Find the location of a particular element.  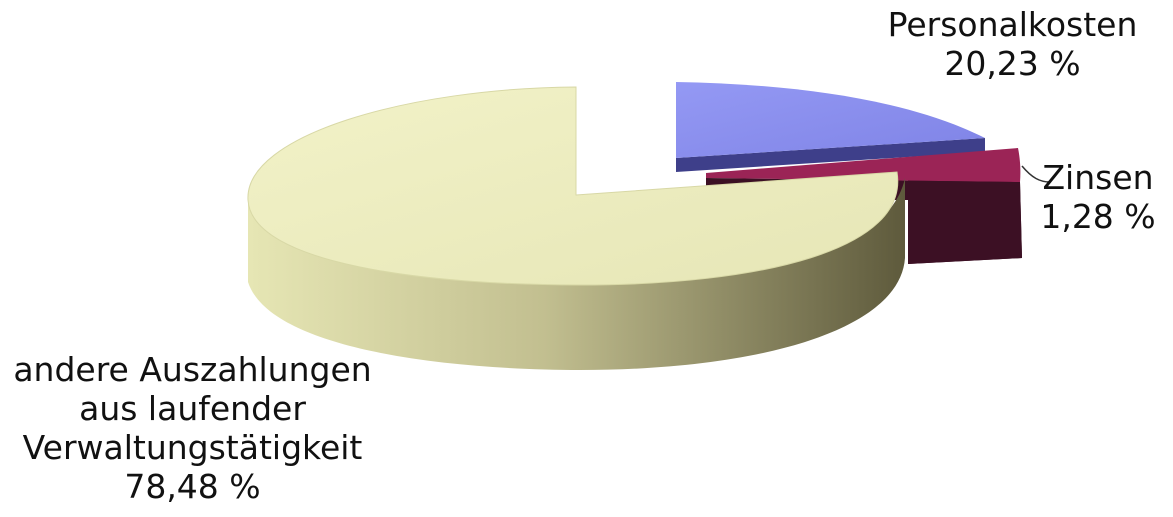

label-personalkosten-name: Personalkosten is located at coordinates (1012, 24).